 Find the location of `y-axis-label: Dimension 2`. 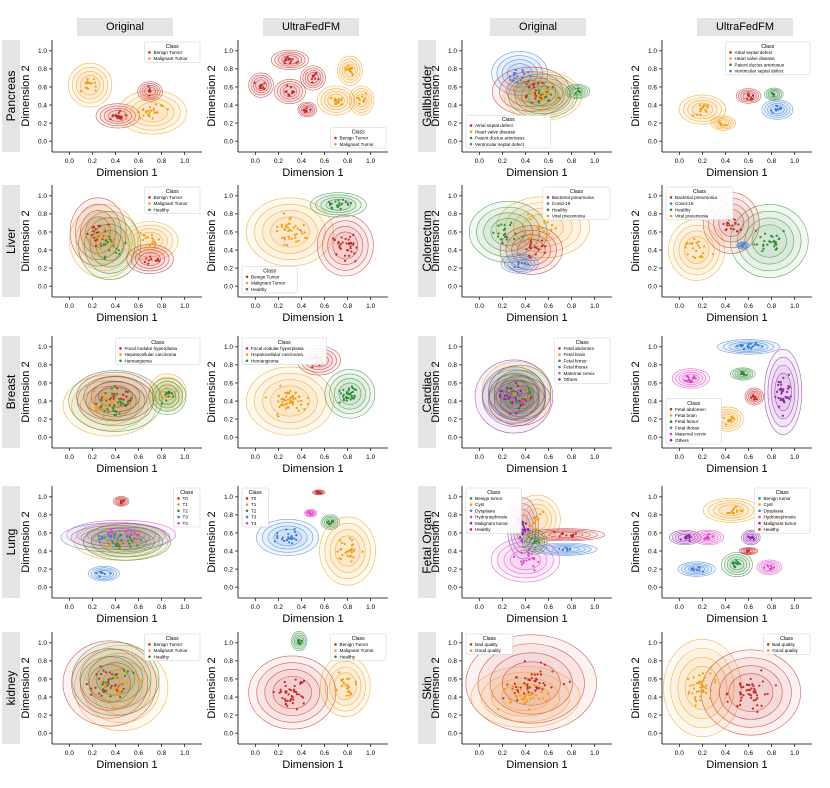

y-axis-label: Dimension 2 is located at coordinates (212, 95).